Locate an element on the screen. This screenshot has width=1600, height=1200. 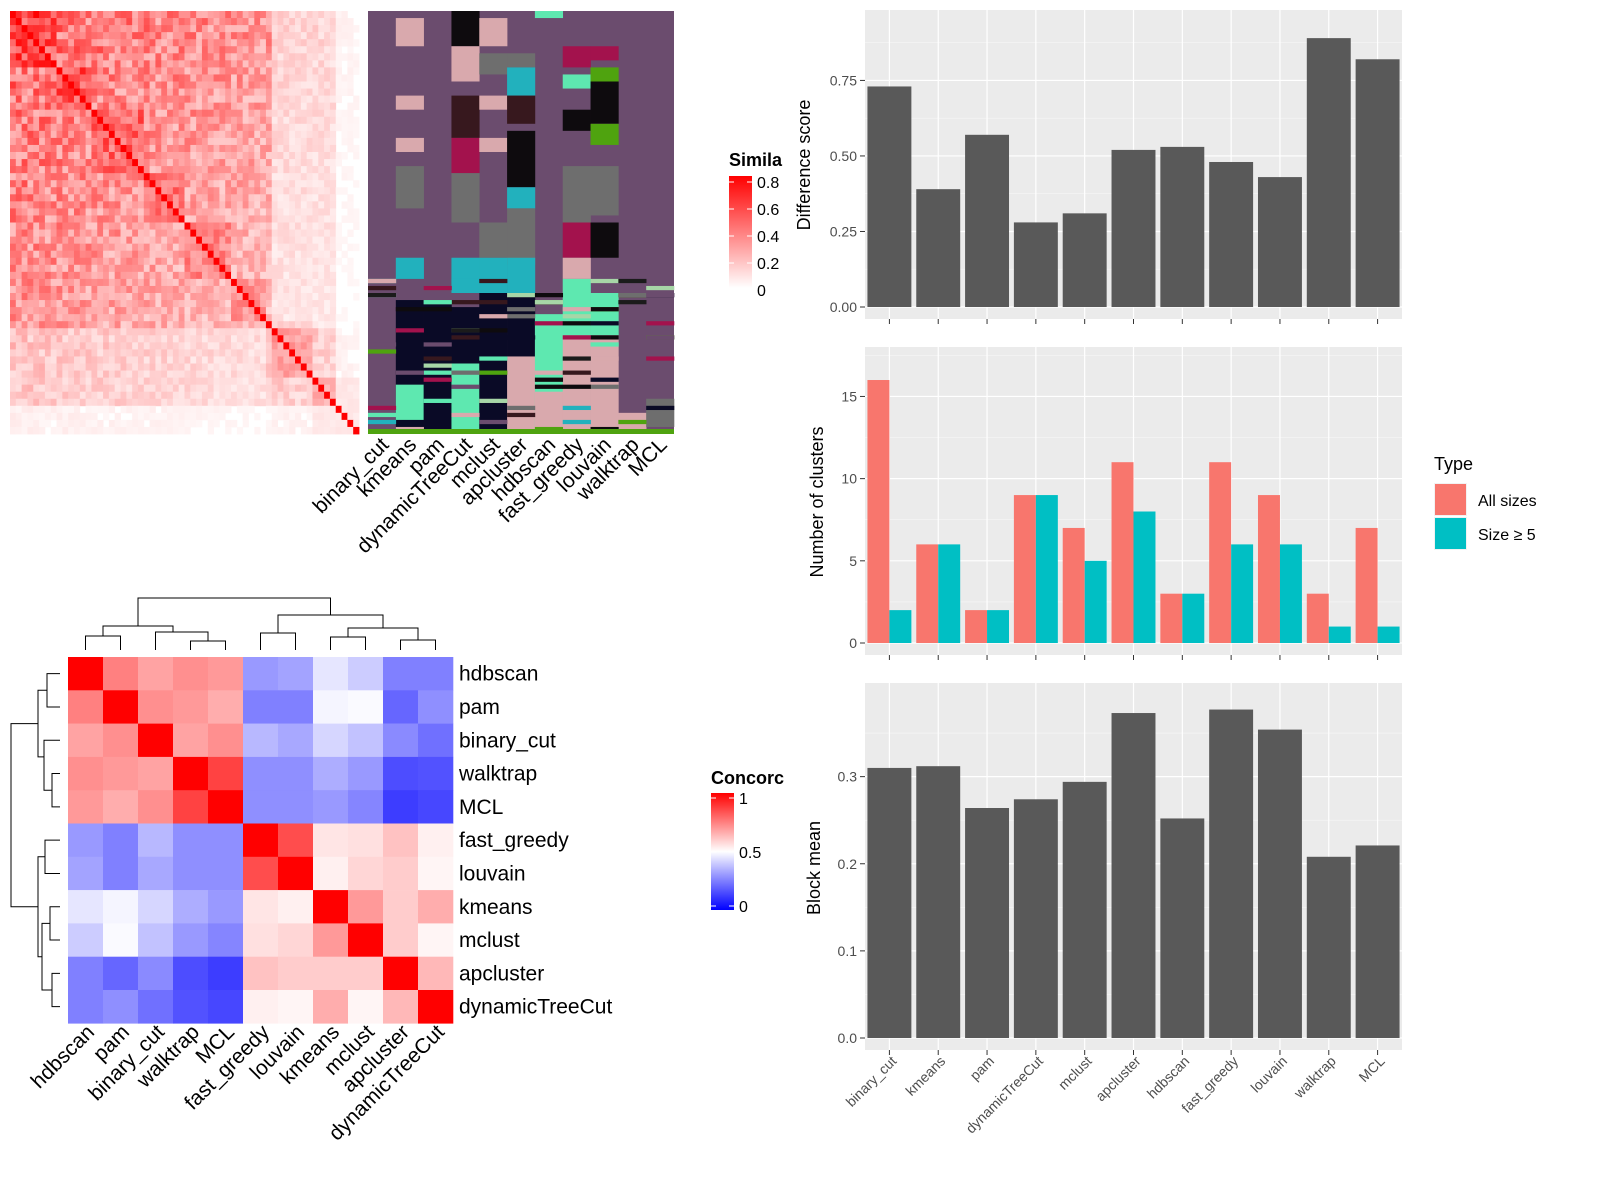
y-tick-label: 0.00 is located at coordinates (843, 307).